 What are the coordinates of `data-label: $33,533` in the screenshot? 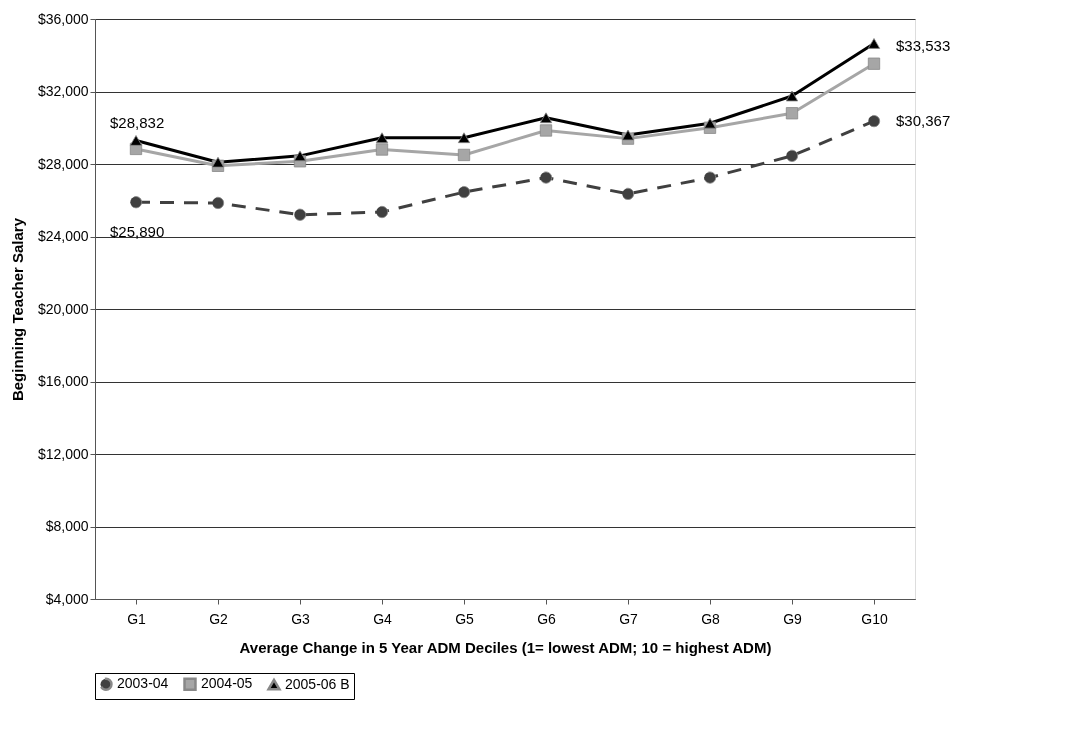 It's located at (923, 45).